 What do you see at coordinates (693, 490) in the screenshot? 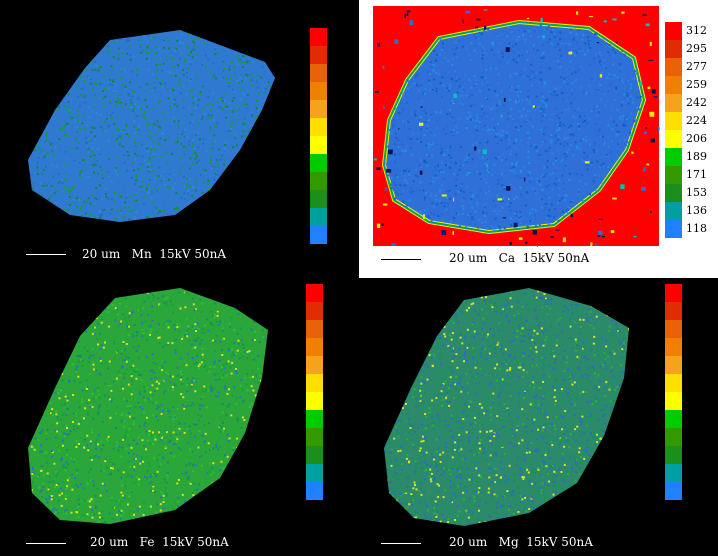
I see `colorbar-tick-label: 76` at bounding box center [693, 490].